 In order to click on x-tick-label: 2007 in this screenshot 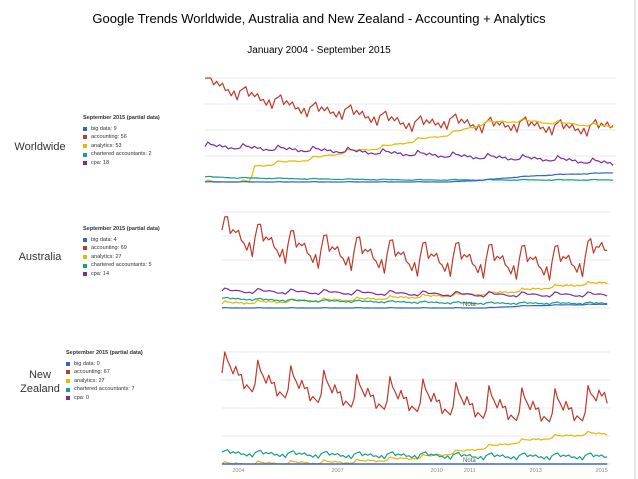, I will do `click(337, 471)`.